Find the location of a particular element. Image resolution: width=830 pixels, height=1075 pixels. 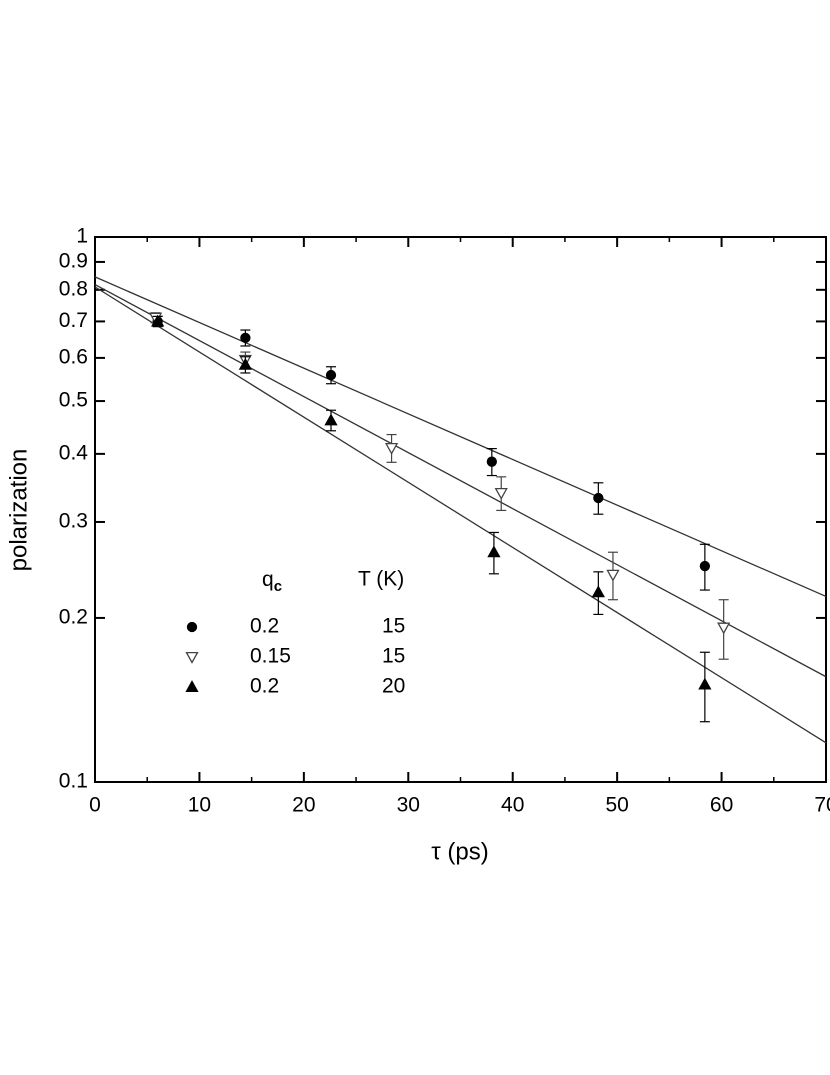

y-tick-label: 0.3 is located at coordinates (73, 521).